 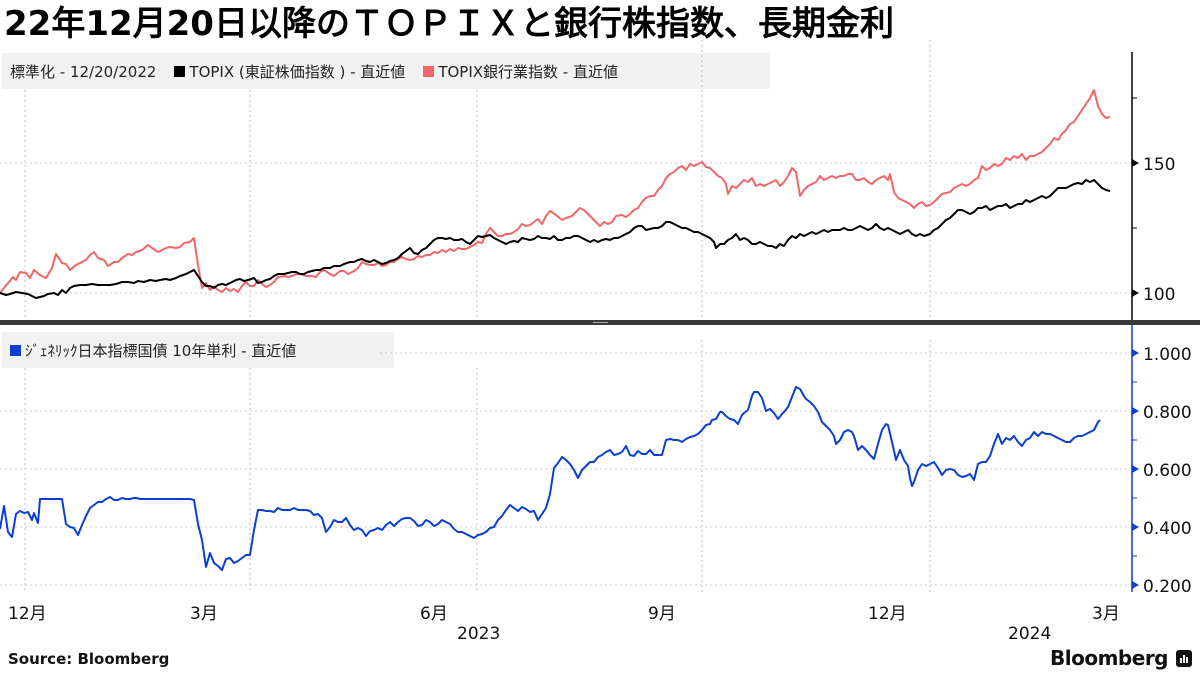 What do you see at coordinates (449, 24) in the screenshot?
I see `chart-title: 22年12月20日以降のＴＯＰＩＸと銀行株指数、長期金利` at bounding box center [449, 24].